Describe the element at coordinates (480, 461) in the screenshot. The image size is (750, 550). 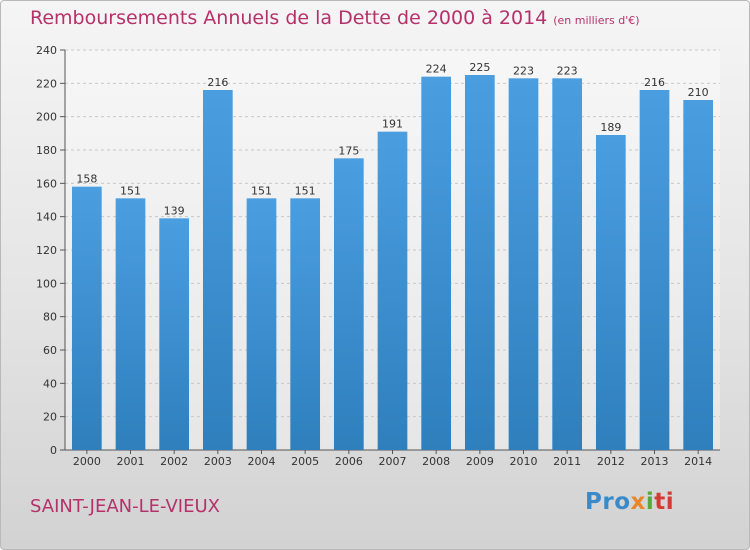
I see `x-tick-label-2009: 2009` at that location.